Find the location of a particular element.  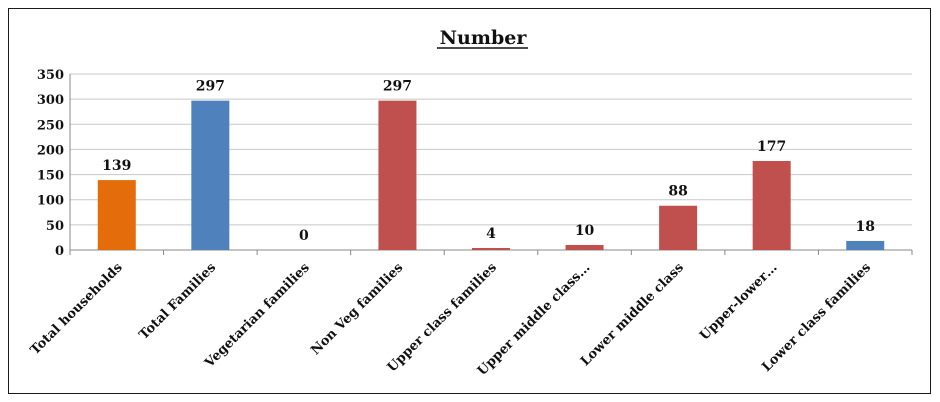

y-tick-label: 100 is located at coordinates (50, 201).